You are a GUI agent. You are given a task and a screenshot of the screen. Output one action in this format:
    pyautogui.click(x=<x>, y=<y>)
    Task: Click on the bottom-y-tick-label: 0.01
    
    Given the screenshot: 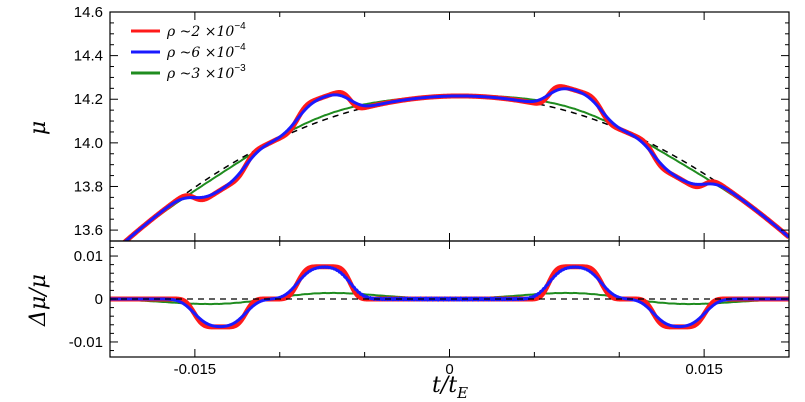 What is the action you would take?
    pyautogui.click(x=88, y=256)
    